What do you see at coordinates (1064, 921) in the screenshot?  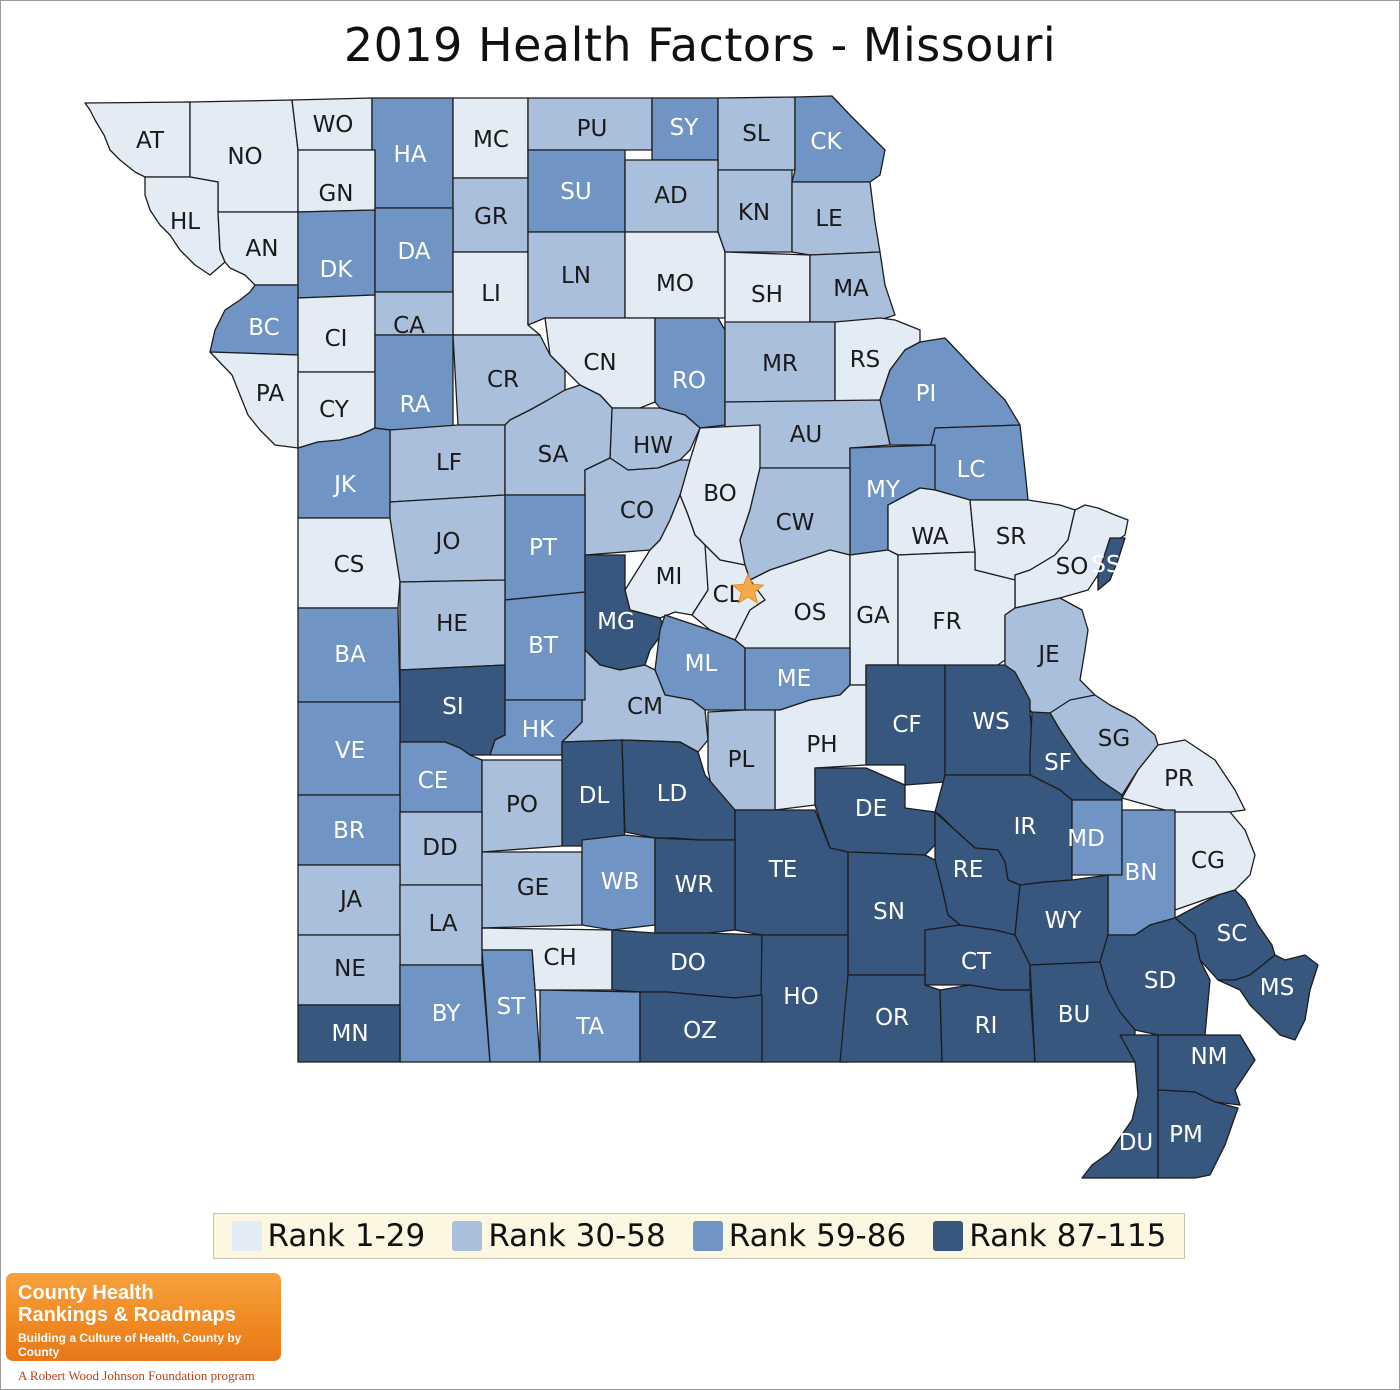 I see `county-label-wy: WY` at bounding box center [1064, 921].